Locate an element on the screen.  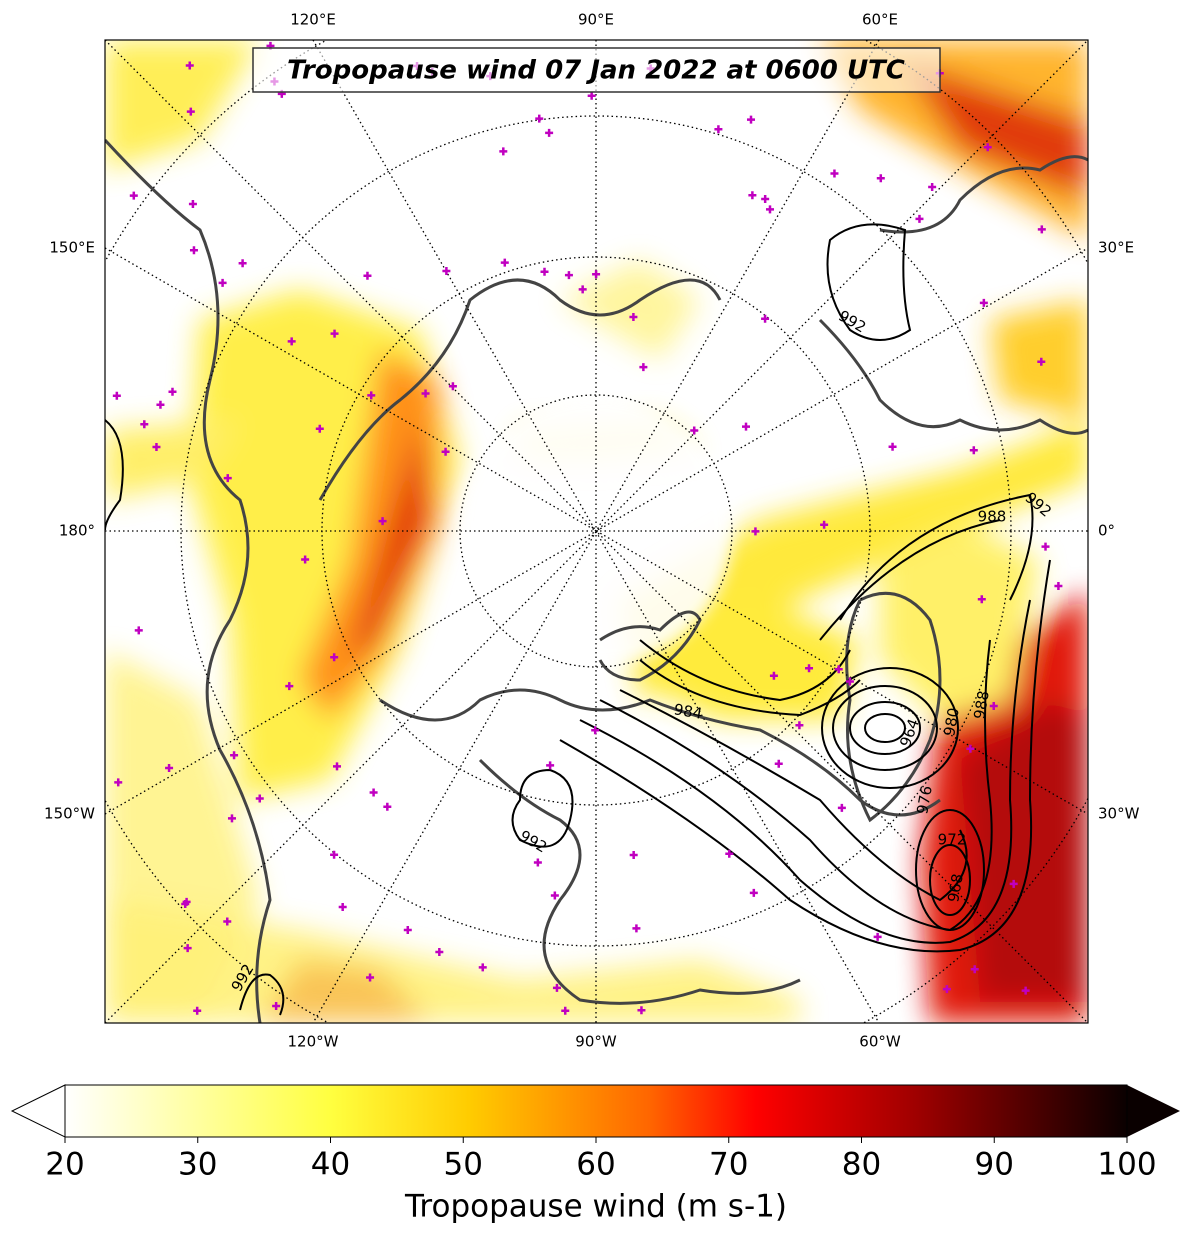
longitude-label: 30°E is located at coordinates (1116, 248).